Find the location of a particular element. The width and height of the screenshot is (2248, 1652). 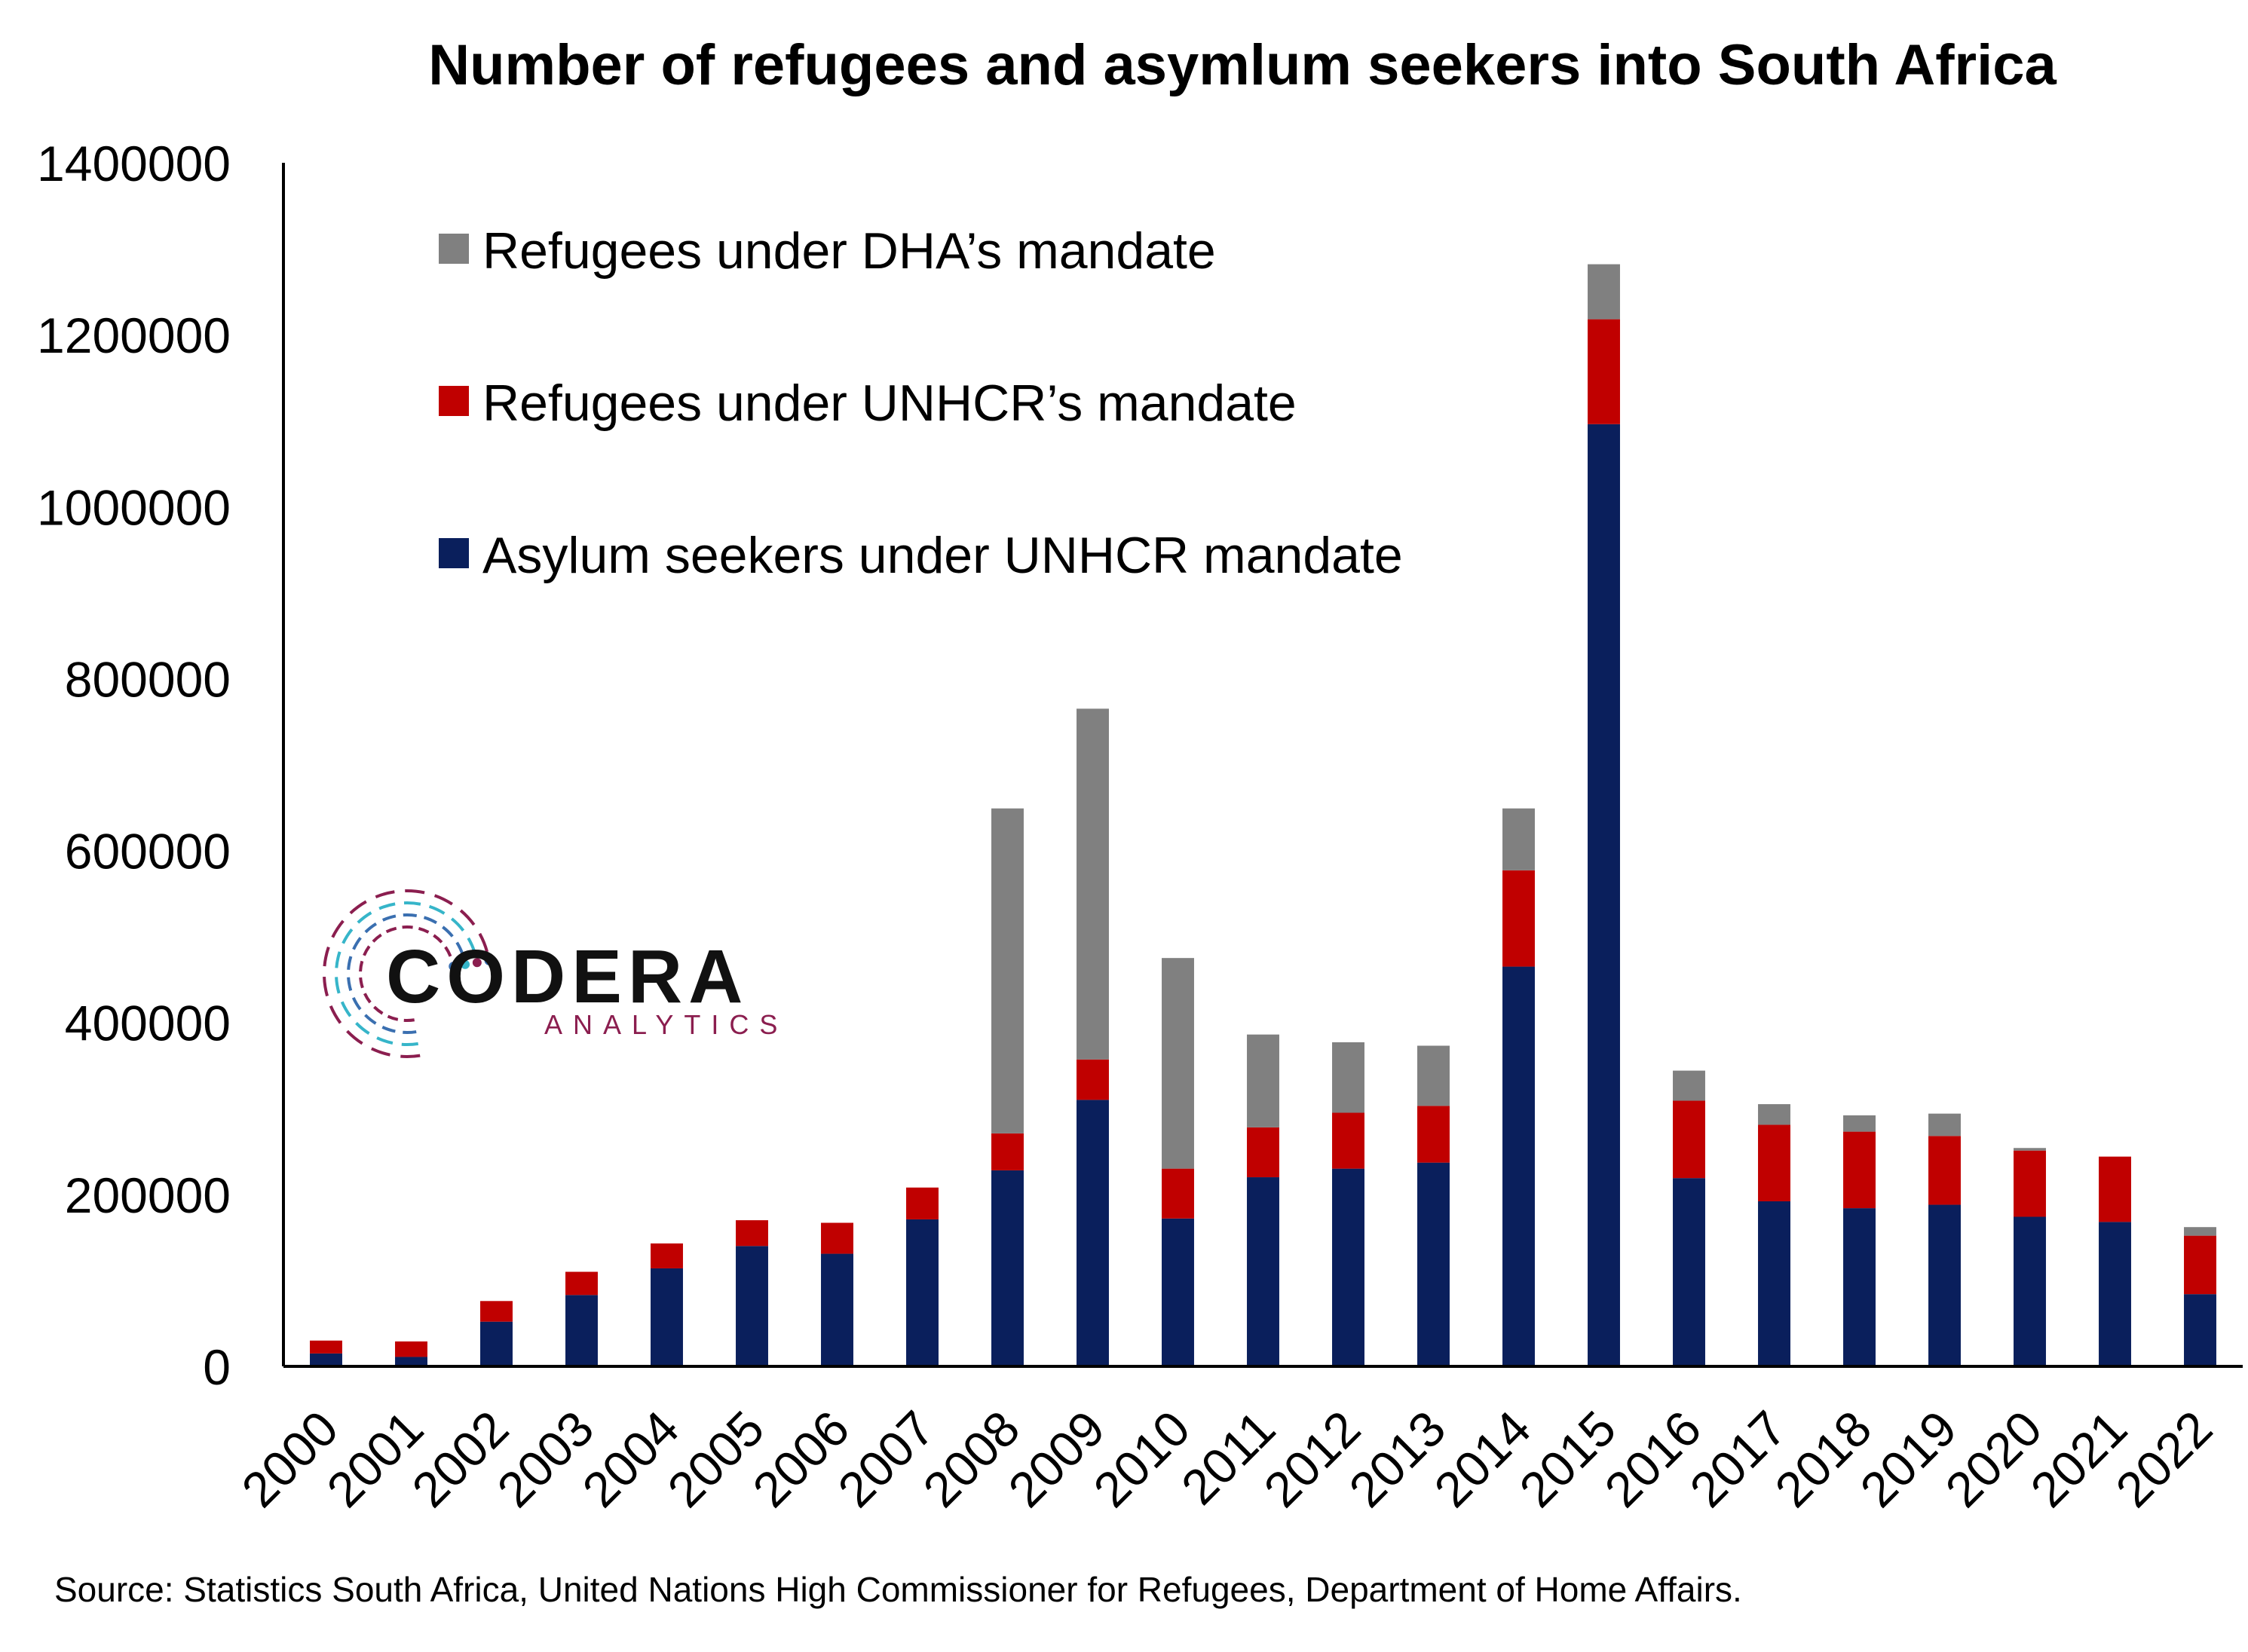

bar-segment-2017-s1 is located at coordinates (1774, 1163).